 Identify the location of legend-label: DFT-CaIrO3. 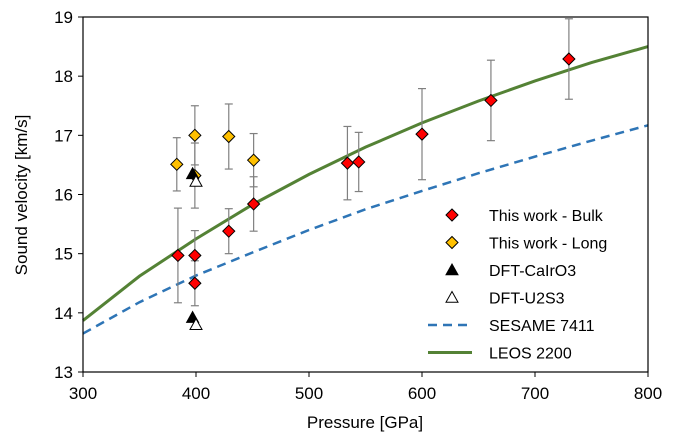
(532, 271).